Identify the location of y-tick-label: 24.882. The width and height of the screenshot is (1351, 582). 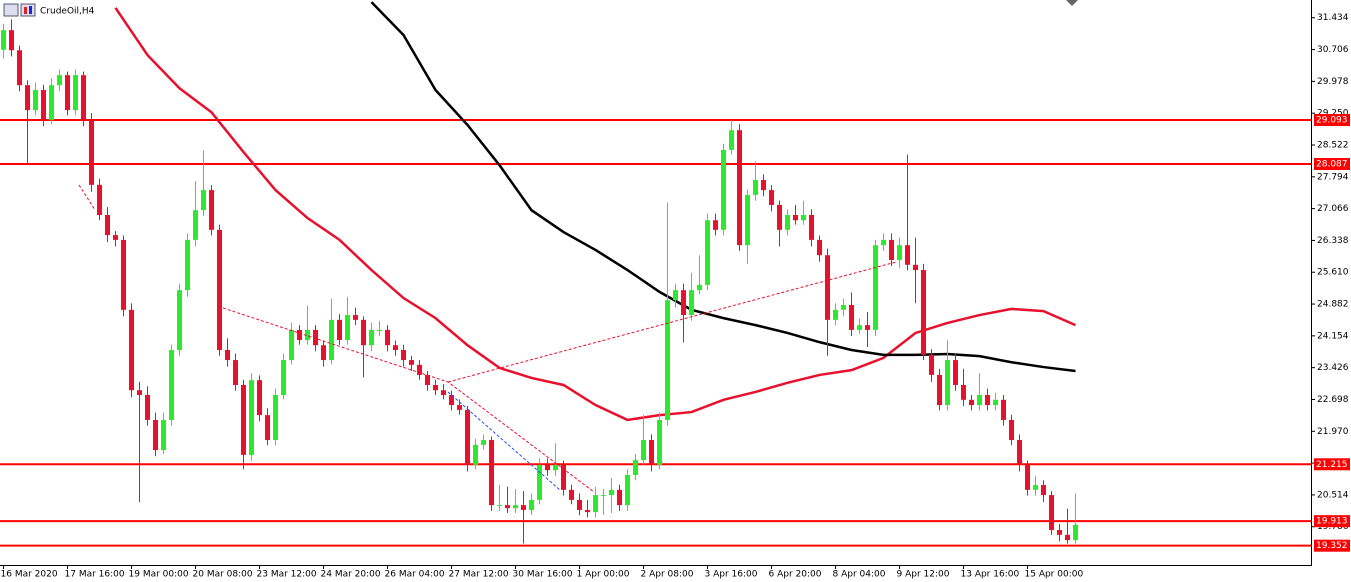
(1333, 305).